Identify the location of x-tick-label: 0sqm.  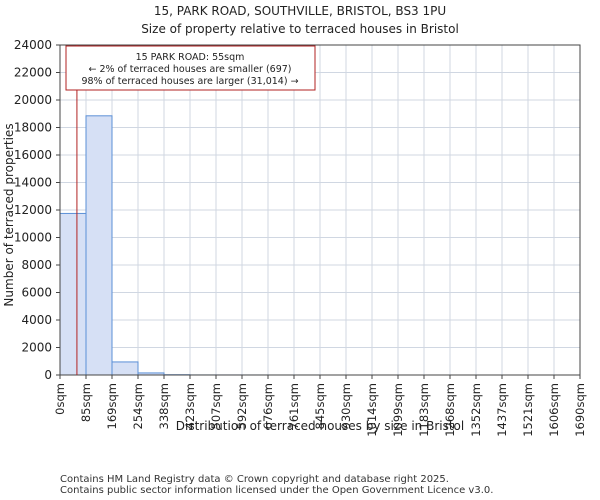
(60, 399).